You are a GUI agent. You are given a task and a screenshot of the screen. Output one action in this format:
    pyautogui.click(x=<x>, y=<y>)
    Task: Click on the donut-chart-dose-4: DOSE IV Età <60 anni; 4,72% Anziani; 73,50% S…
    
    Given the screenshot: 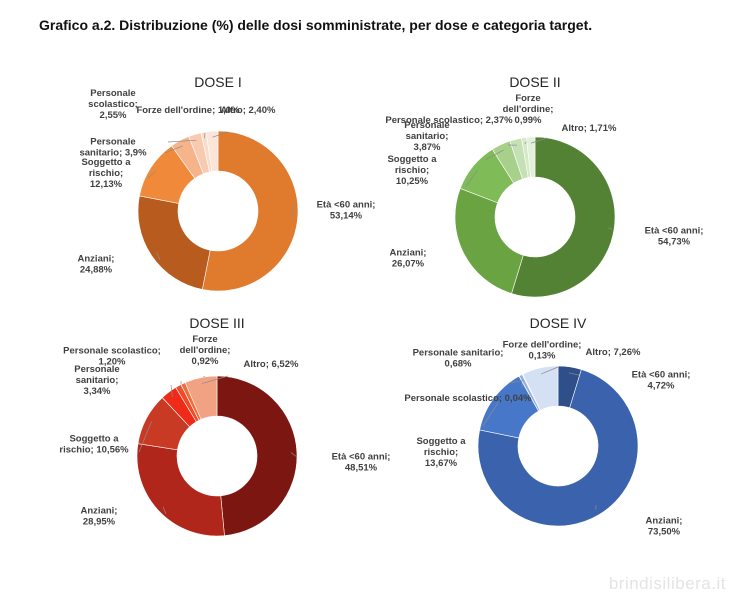 What is the action you would take?
    pyautogui.click(x=547, y=426)
    